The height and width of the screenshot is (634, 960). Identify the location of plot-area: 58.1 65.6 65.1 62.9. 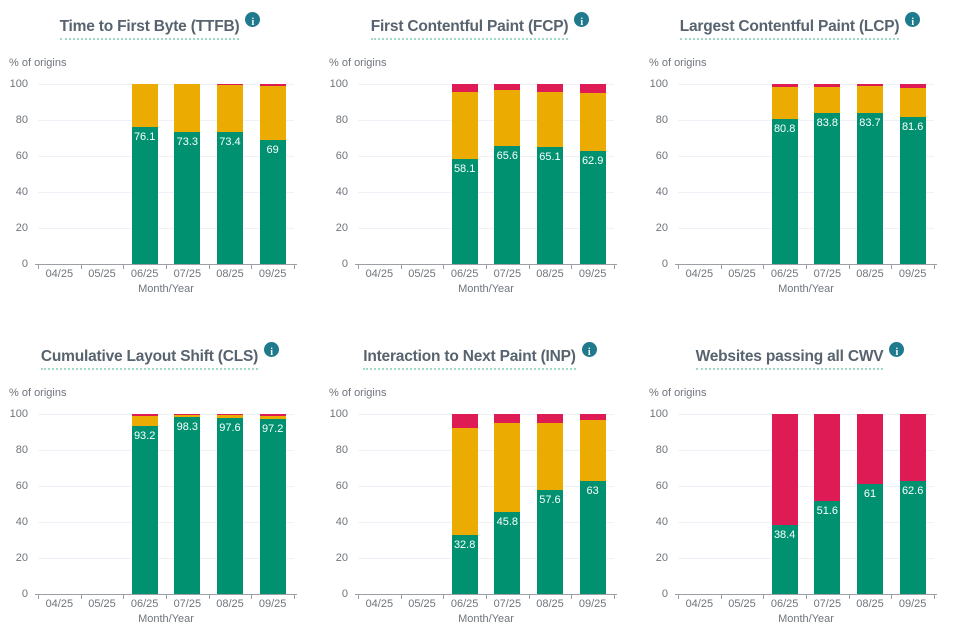
(486, 176).